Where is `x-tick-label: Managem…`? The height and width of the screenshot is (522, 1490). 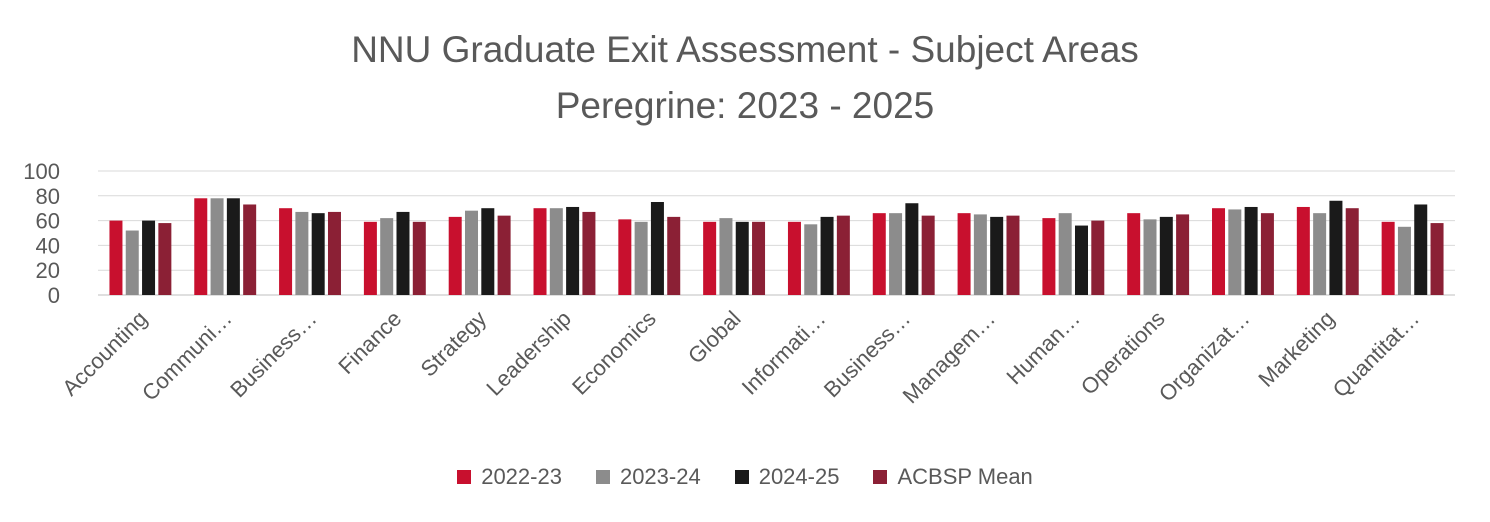 x-tick-label: Managem… is located at coordinates (949, 357).